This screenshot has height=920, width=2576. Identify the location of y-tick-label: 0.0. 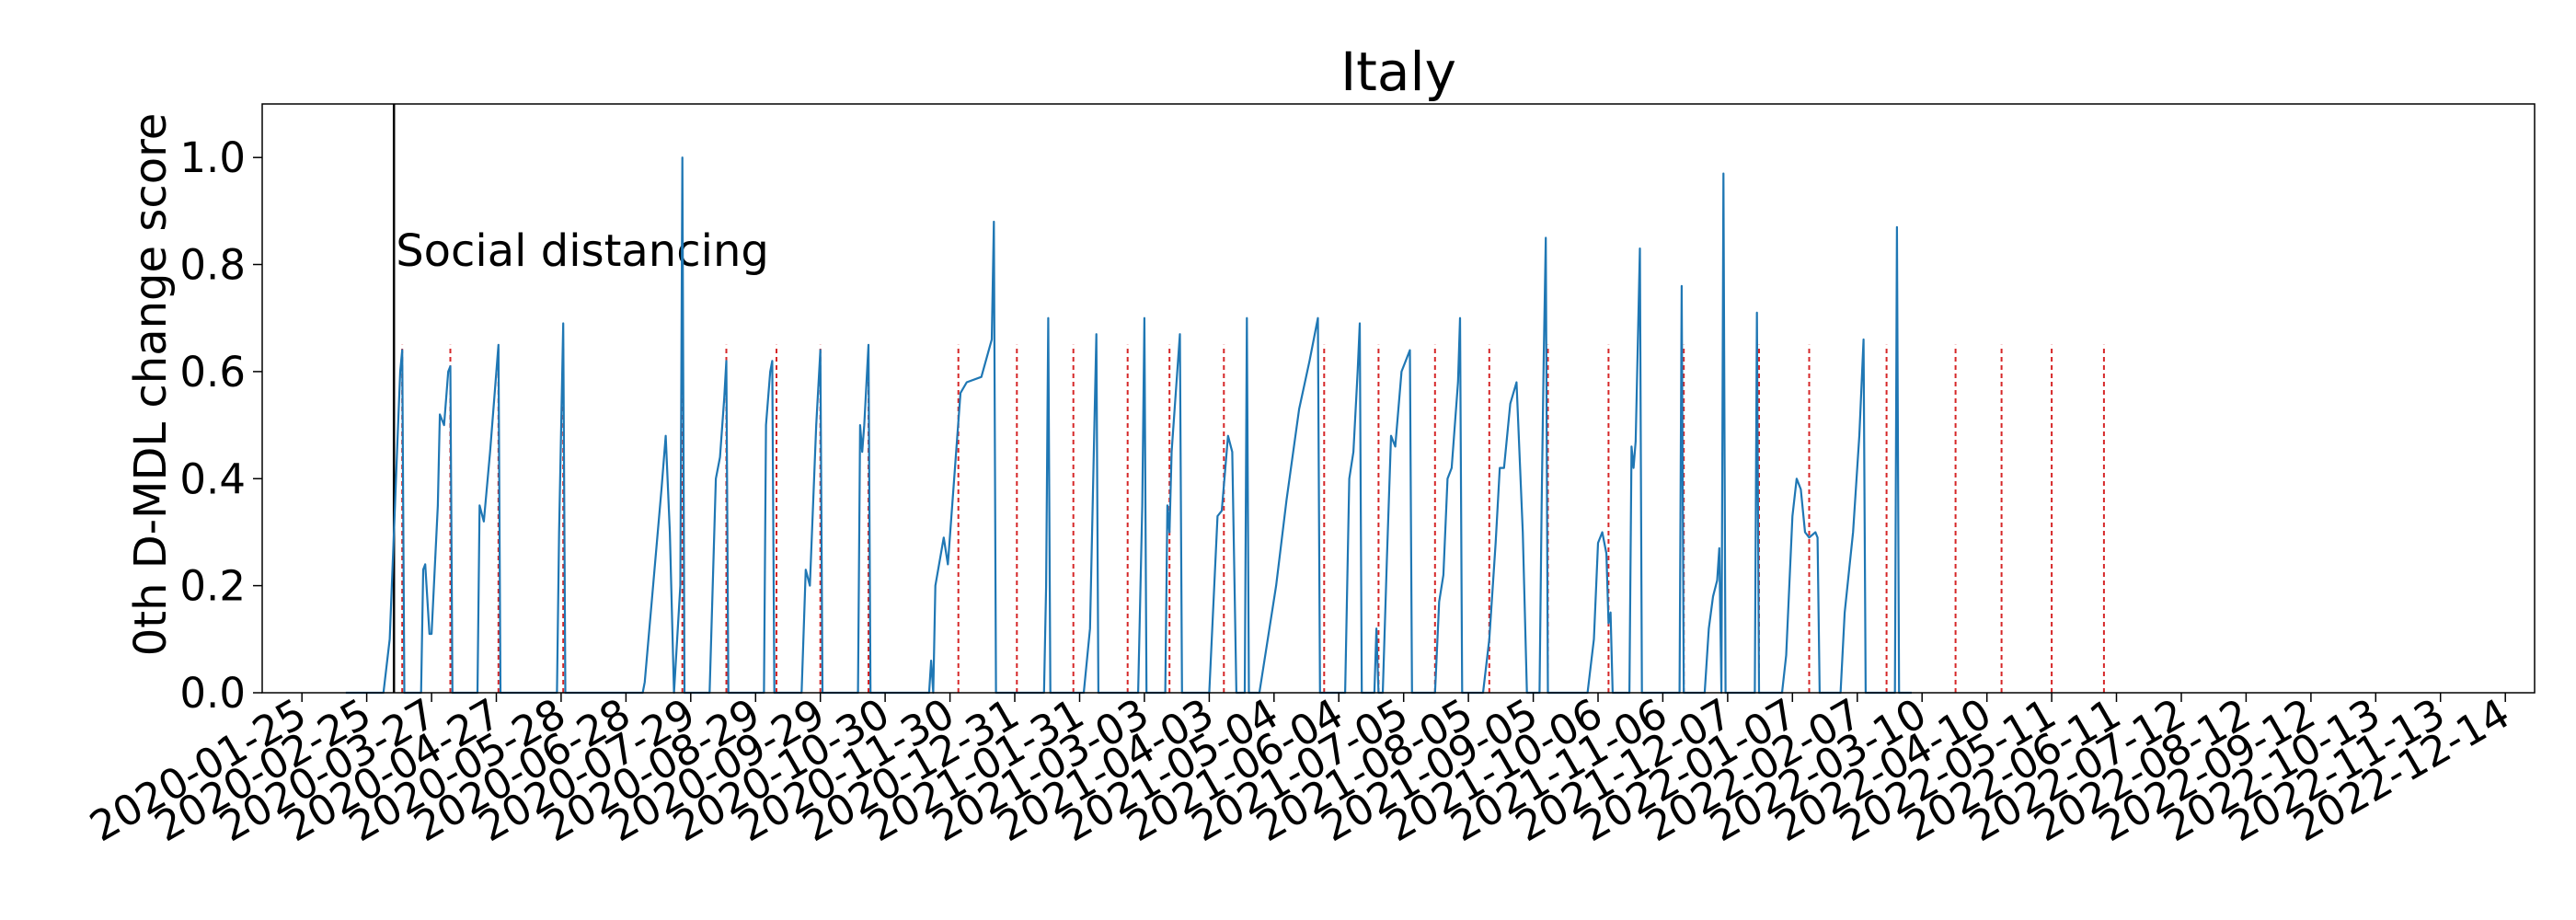
(212, 693).